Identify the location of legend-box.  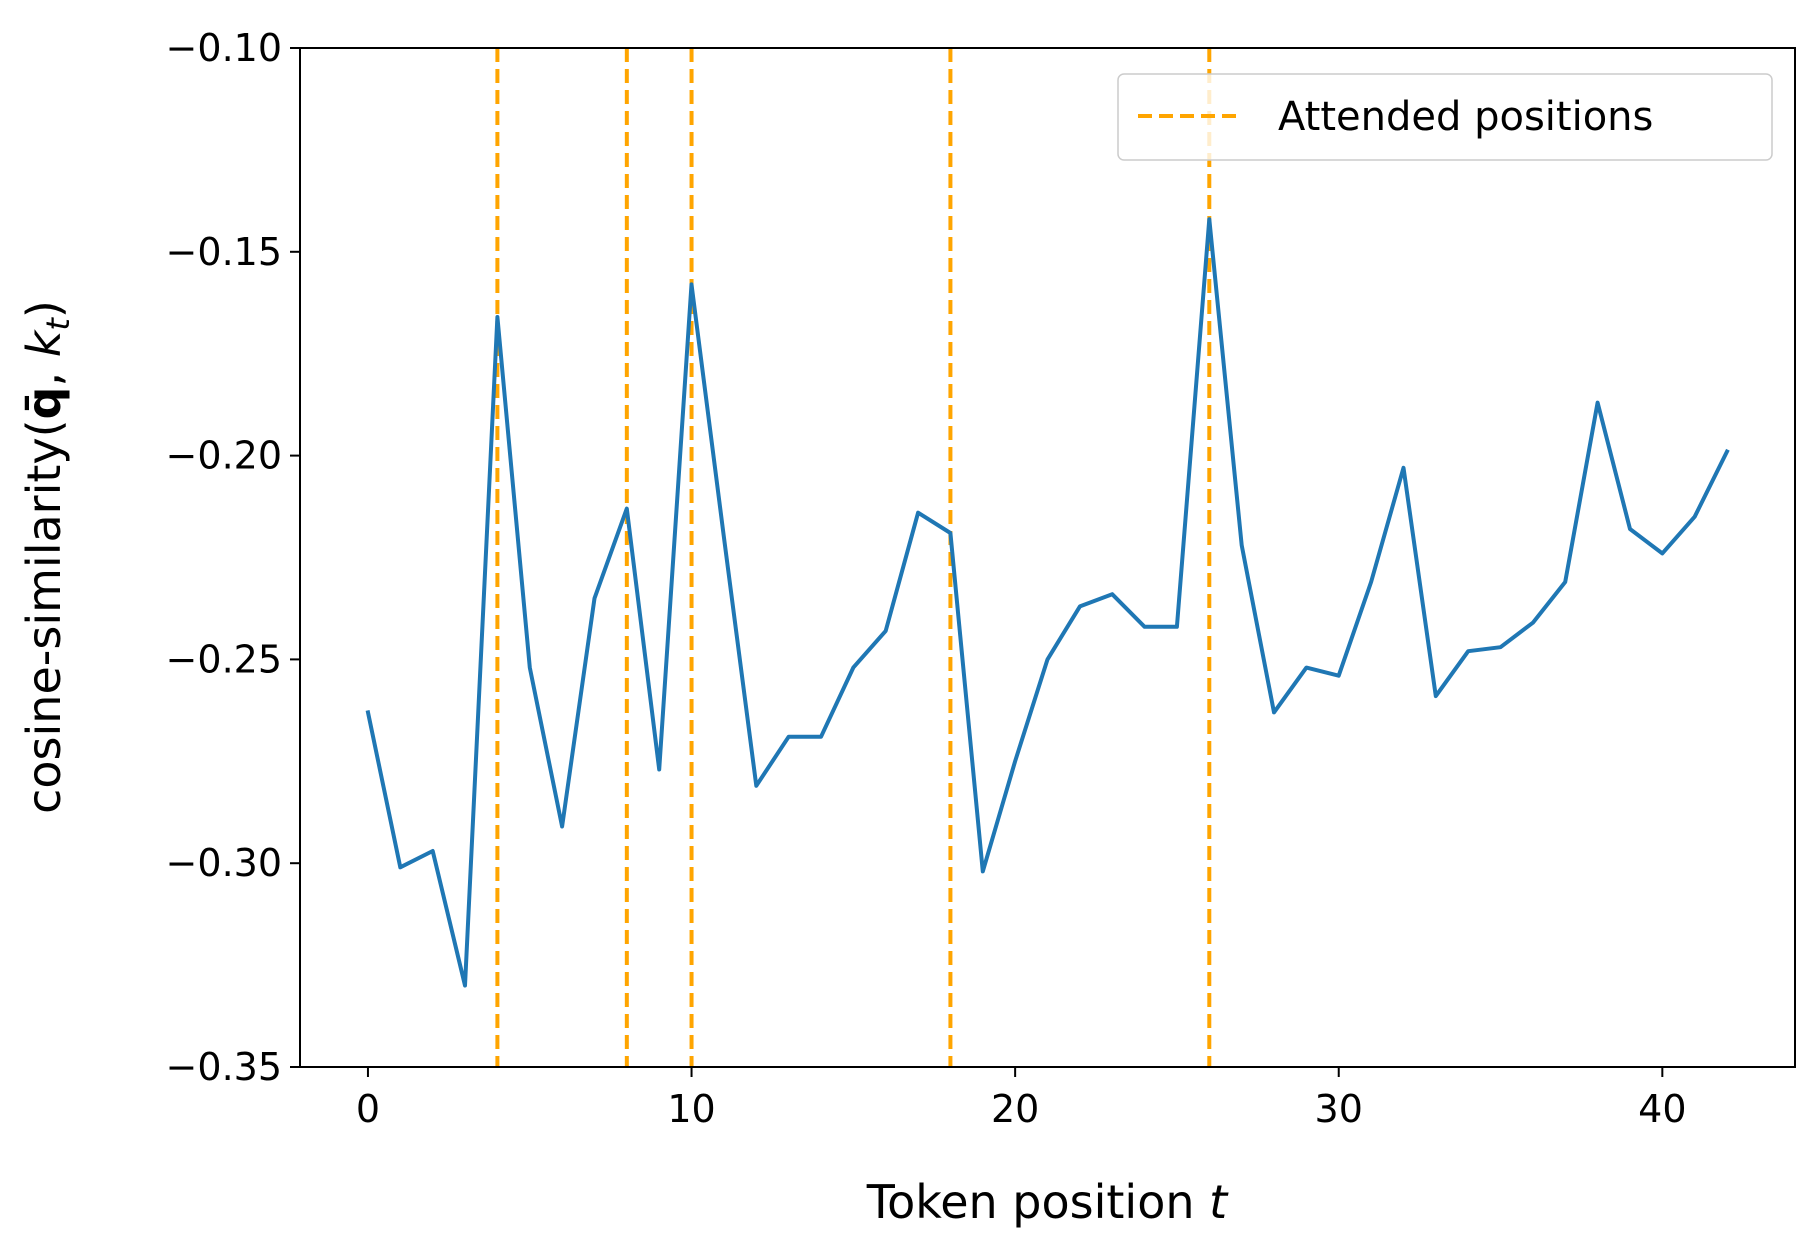
(1445, 117).